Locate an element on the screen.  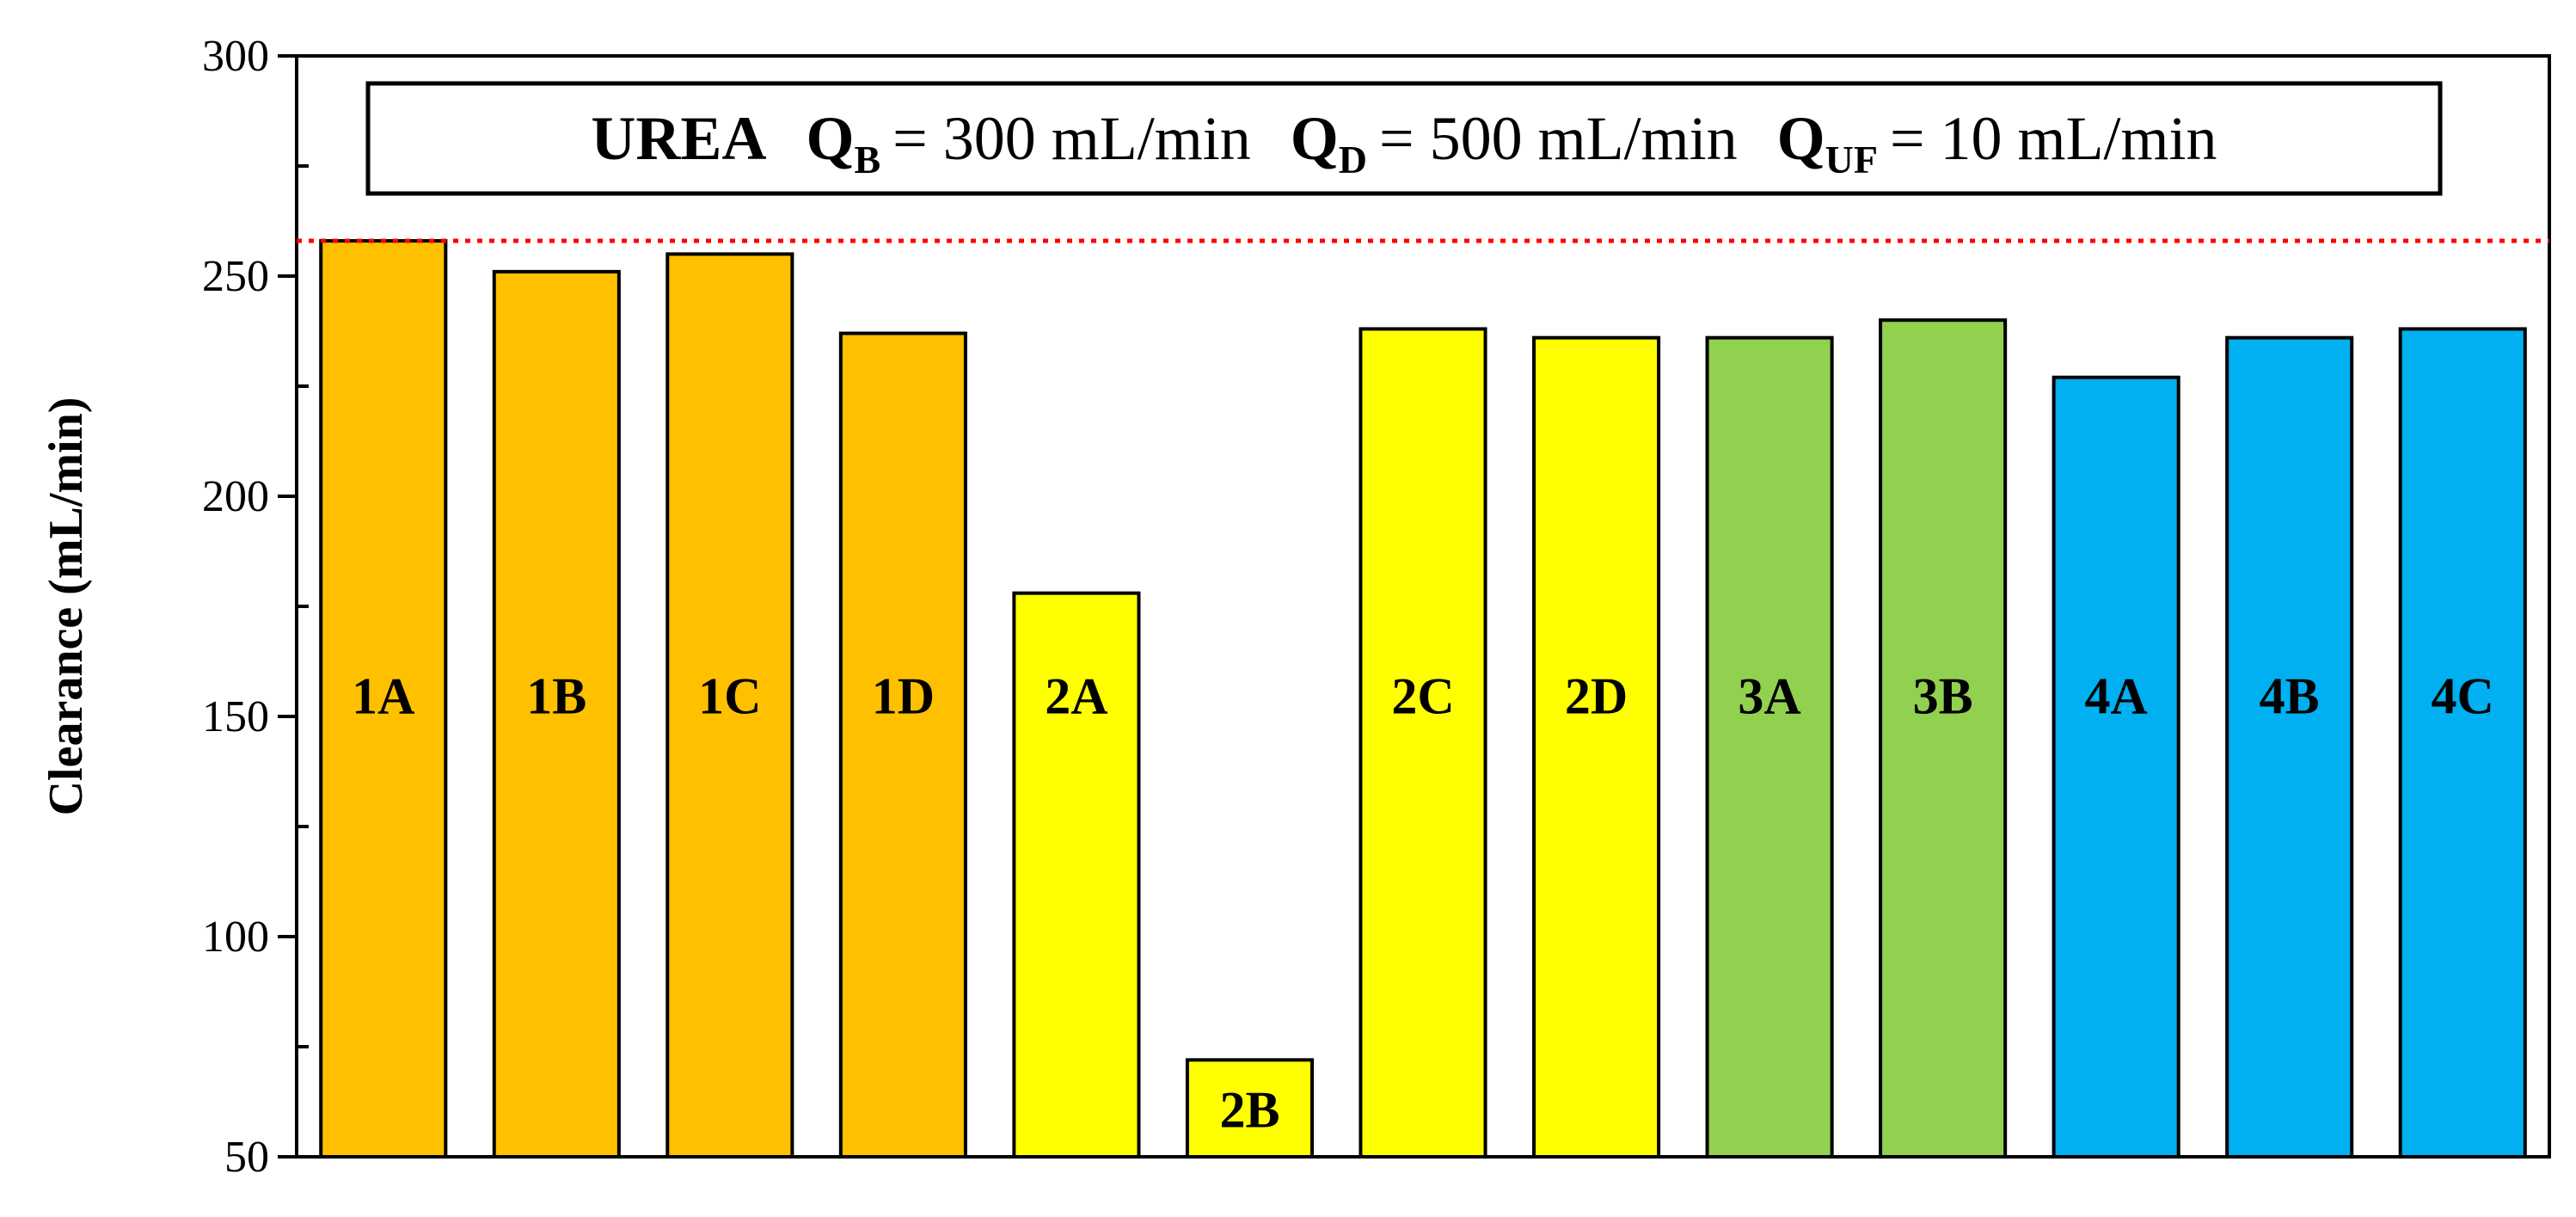
bar-2d is located at coordinates (1596, 747).